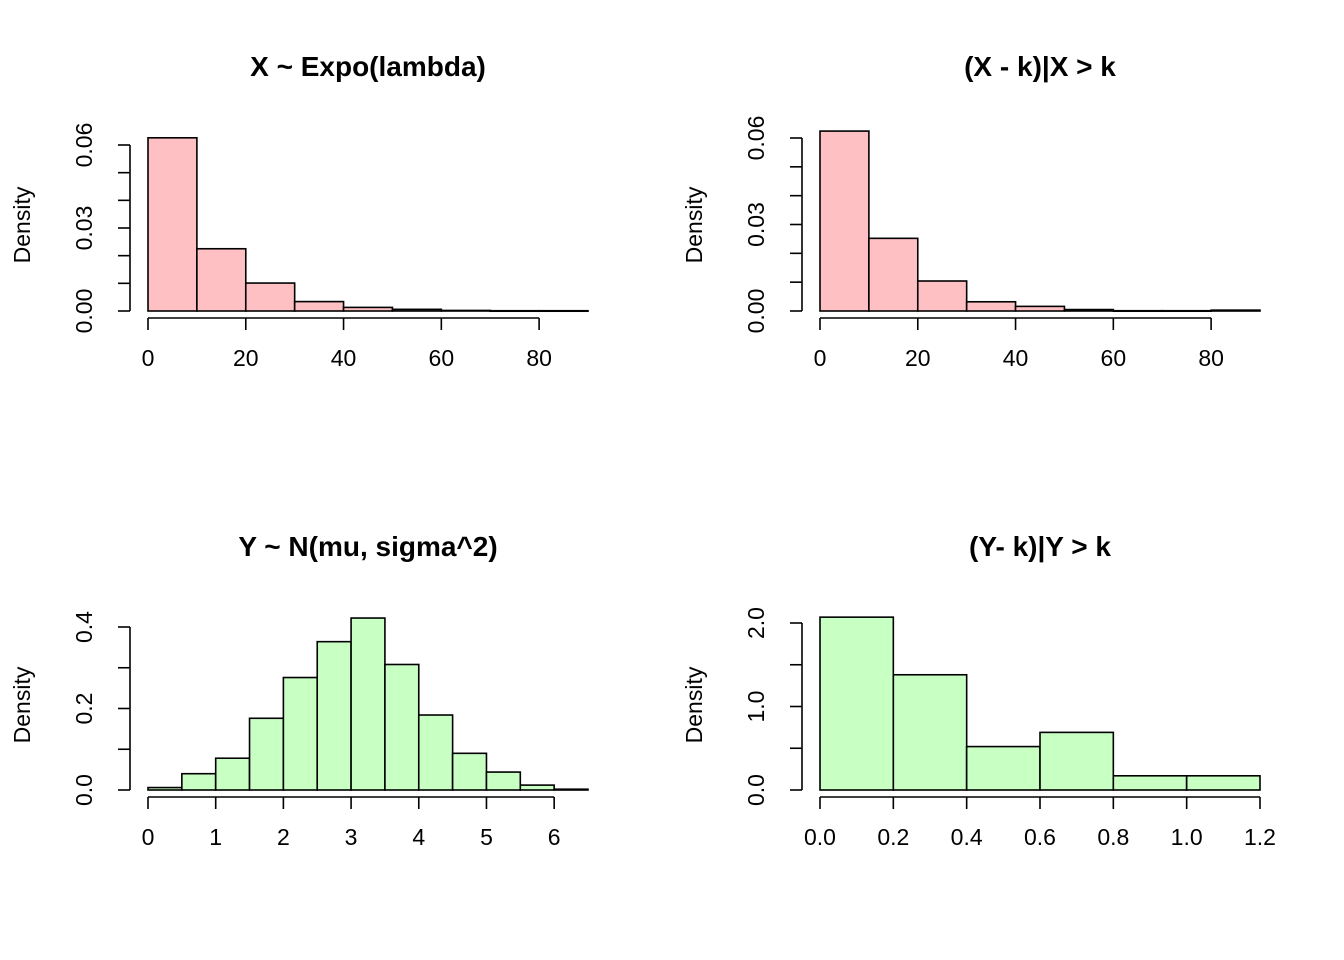 Image resolution: width=1344 pixels, height=960 pixels. I want to click on x-tick-label: 1.0, so click(1187, 837).